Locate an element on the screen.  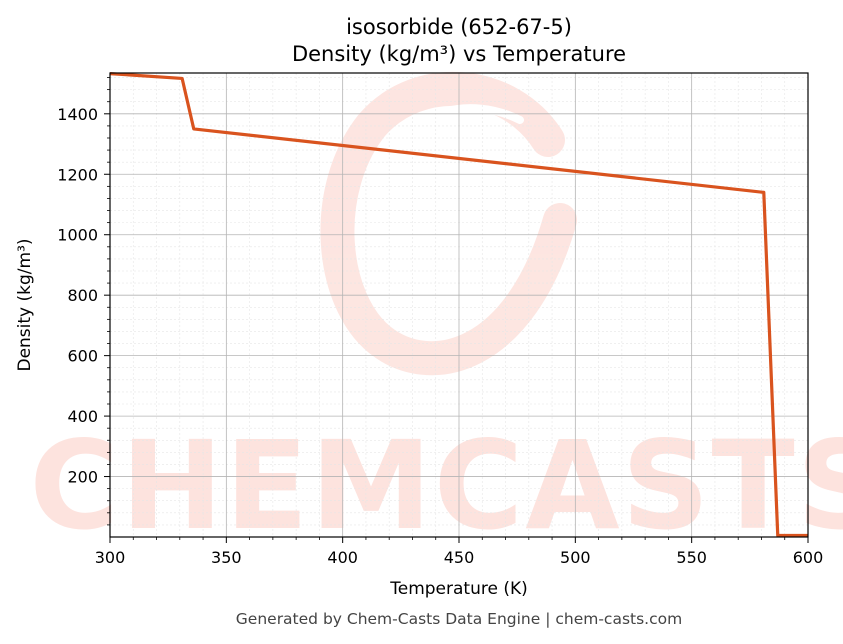
chart-subtitle: Density (kg/m³) vs Temperature is located at coordinates (459, 54).